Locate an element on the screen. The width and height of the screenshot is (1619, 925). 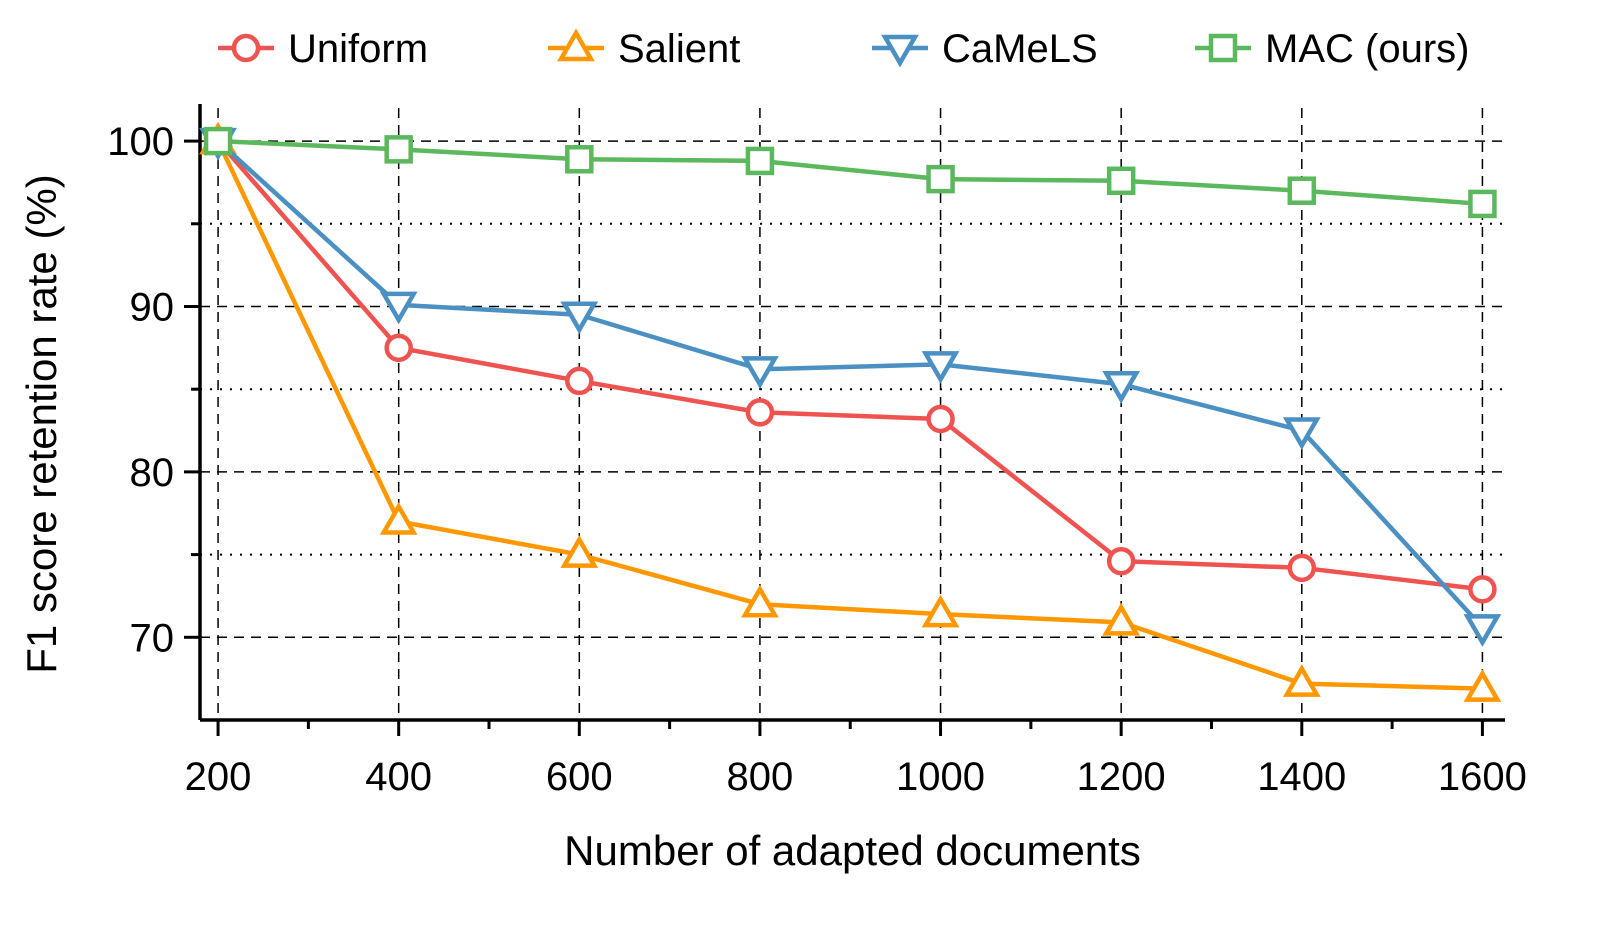
legend-item-mac-ours: MAC (ours) is located at coordinates (1332, 49).